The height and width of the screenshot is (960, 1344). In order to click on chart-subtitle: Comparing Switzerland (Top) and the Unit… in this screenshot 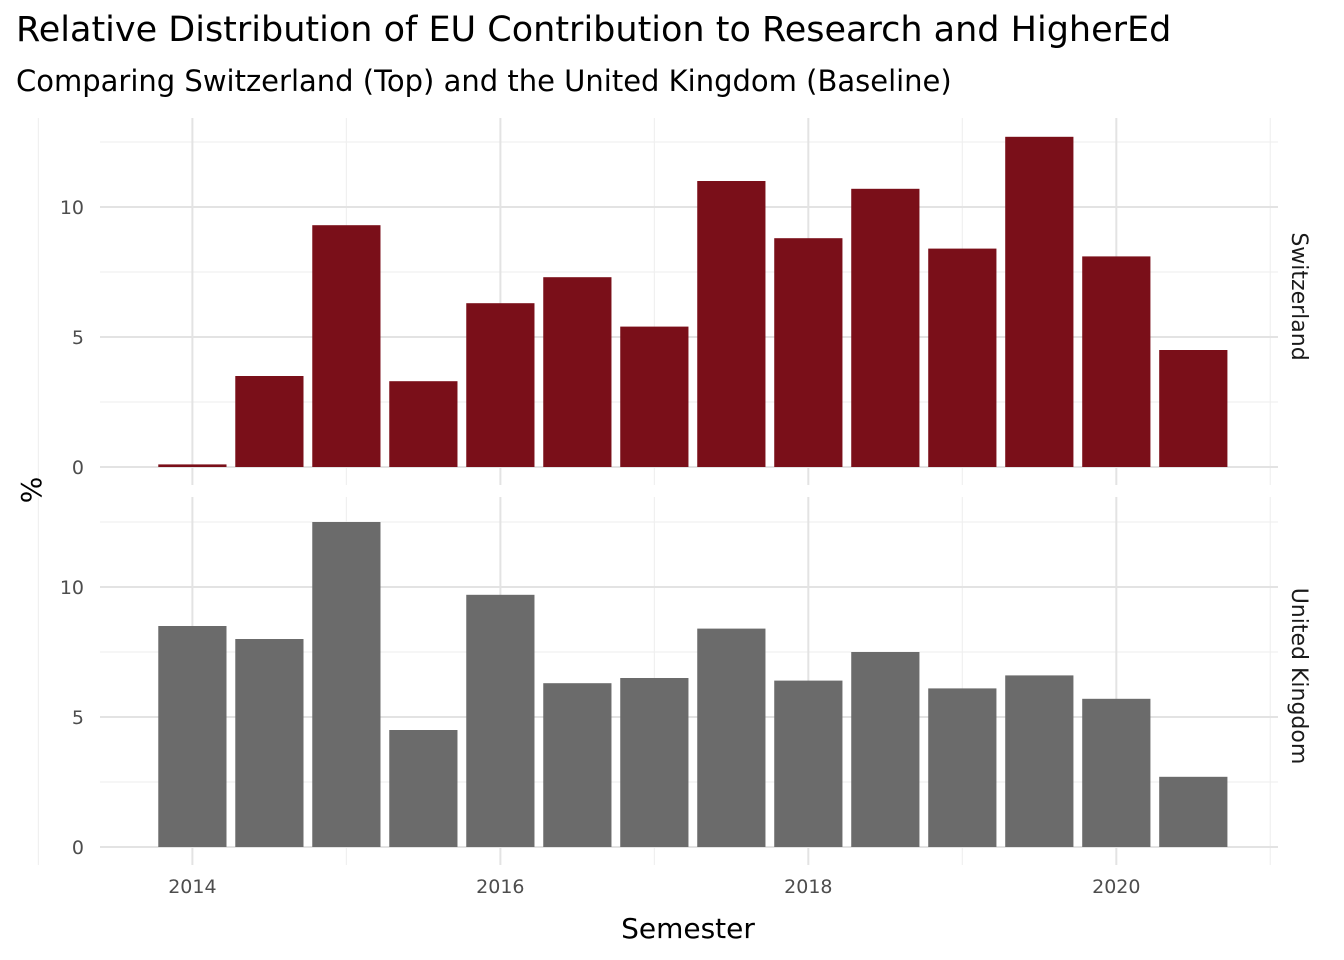, I will do `click(484, 81)`.